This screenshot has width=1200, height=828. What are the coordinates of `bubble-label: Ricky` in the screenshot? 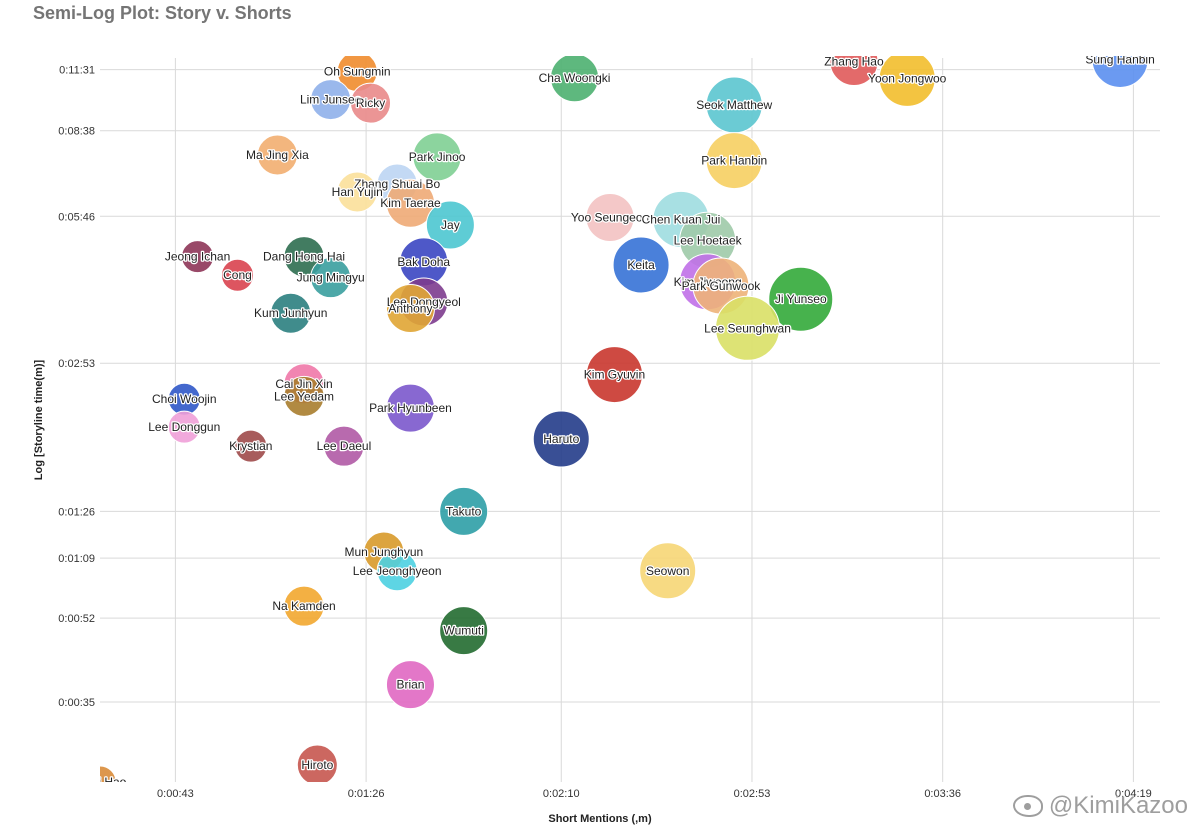 It's located at (370, 103).